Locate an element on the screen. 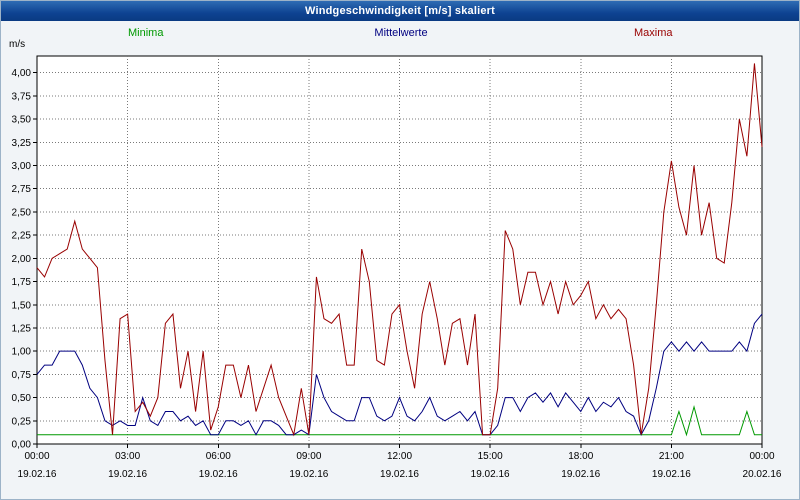 Image resolution: width=800 pixels, height=500 pixels. title-bar: Windgeschwindigkeit [m/s] skaliert is located at coordinates (400, 11).